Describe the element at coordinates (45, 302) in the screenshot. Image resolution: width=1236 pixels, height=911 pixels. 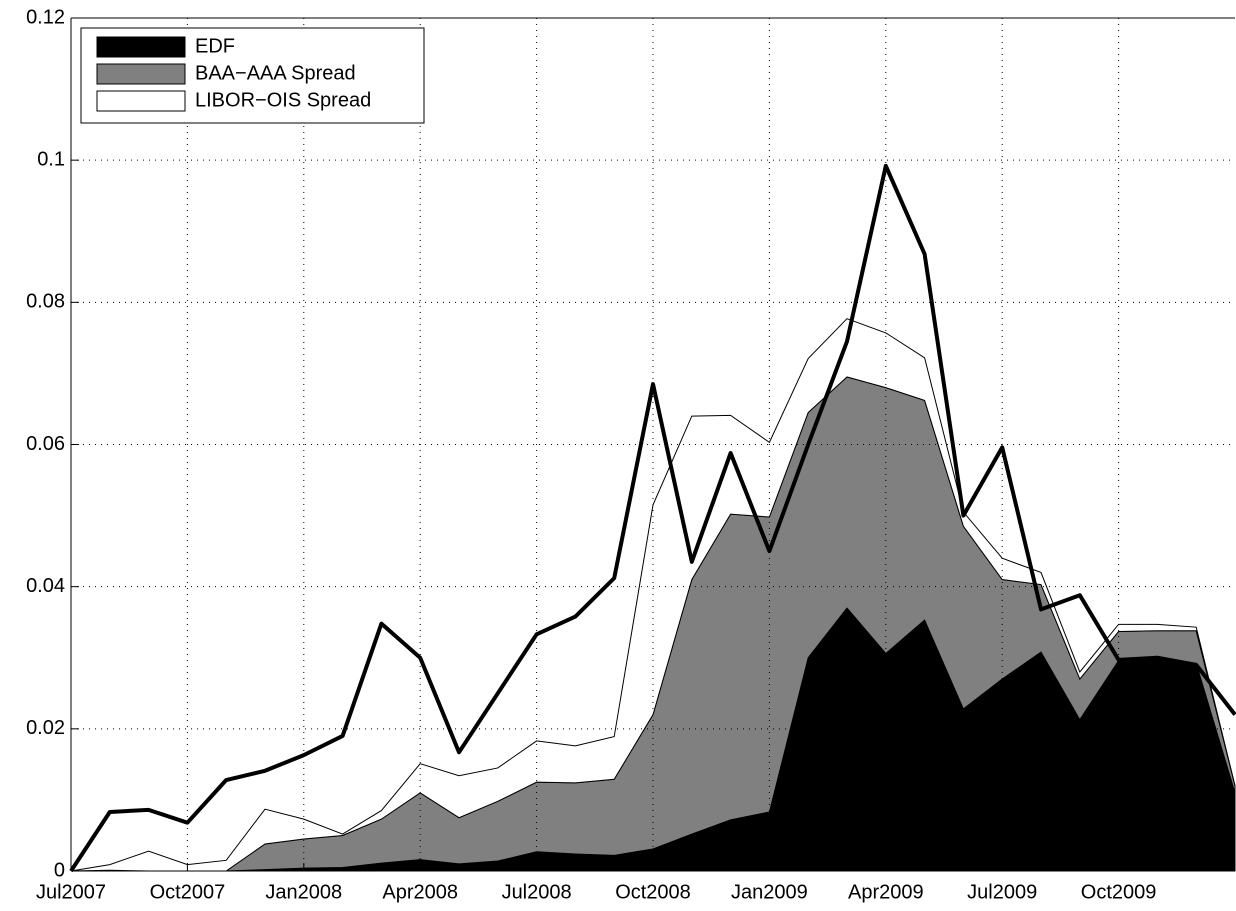
I see `y-tick-label: 0.08` at that location.